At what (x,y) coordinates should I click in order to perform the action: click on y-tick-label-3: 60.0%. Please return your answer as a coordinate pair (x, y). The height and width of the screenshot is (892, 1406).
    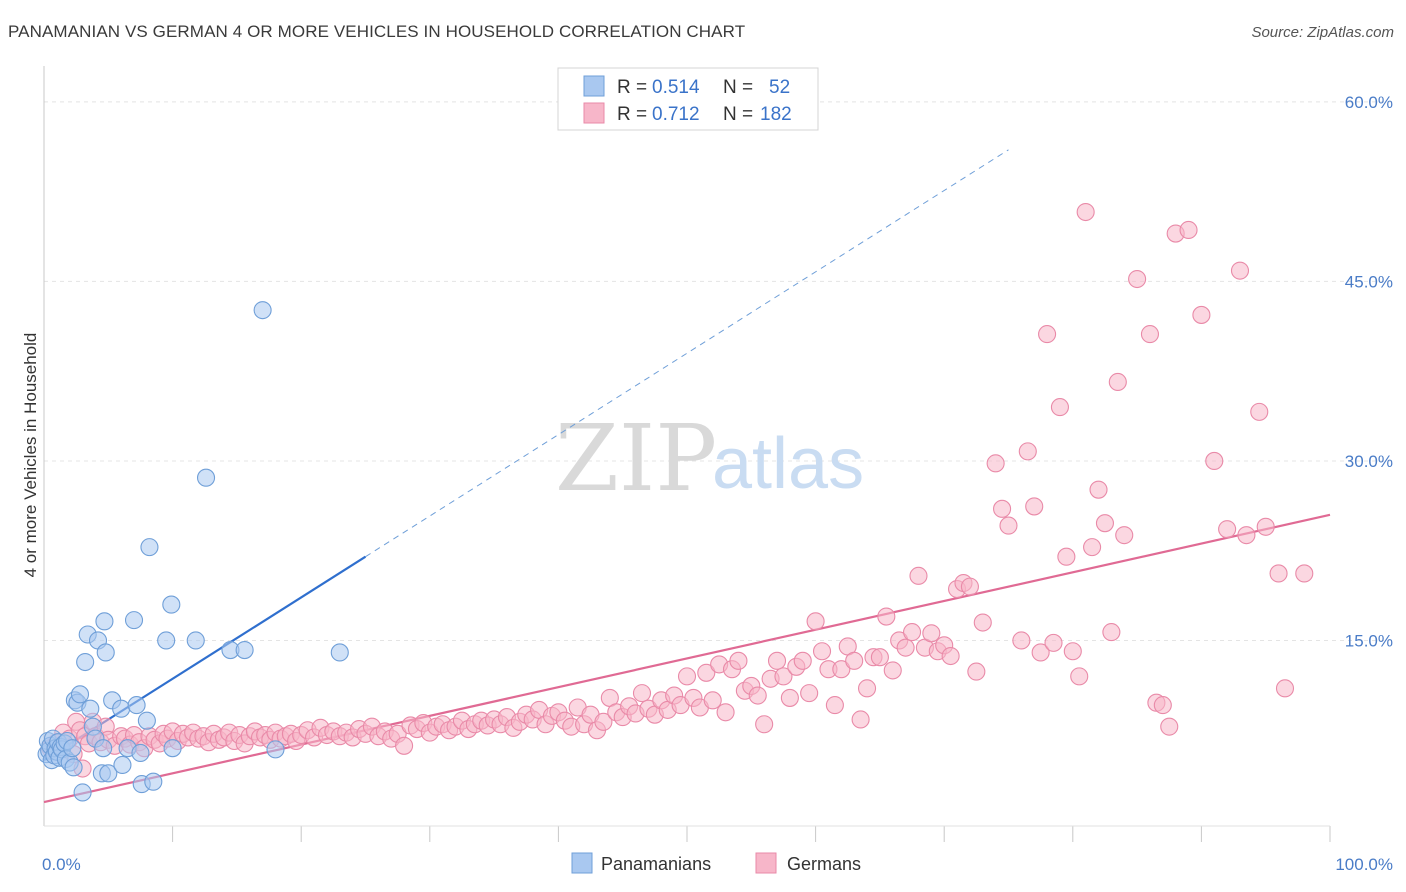
    Looking at the image, I should click on (1369, 102).